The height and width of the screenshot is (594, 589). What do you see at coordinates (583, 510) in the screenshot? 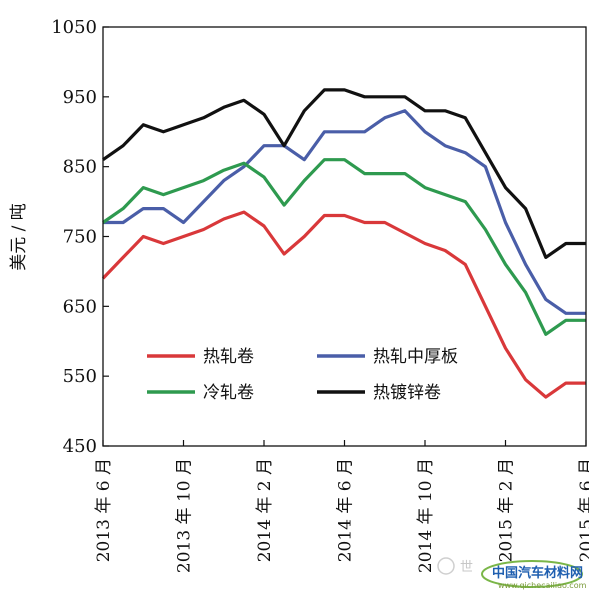
I see `x-tick-label: 2015 年 6 月` at bounding box center [583, 510].